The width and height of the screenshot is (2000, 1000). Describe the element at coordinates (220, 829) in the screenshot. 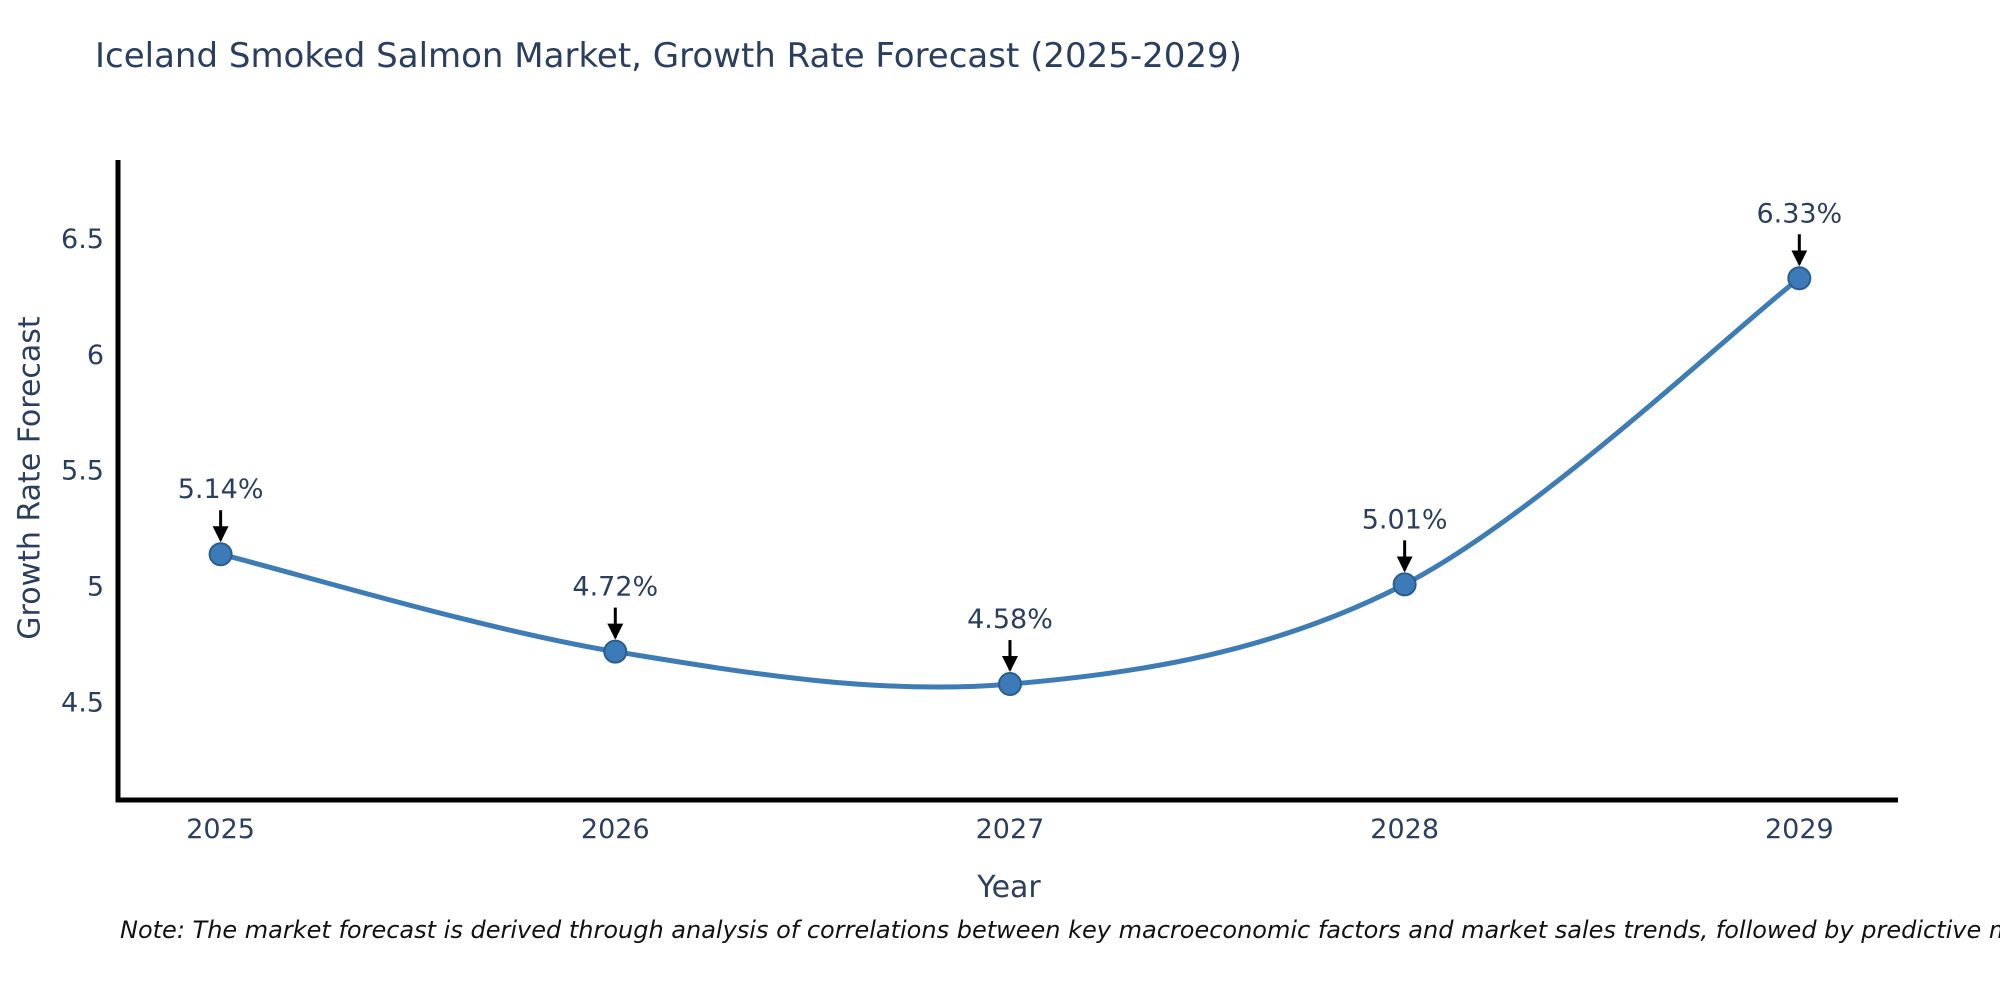

I see `x-tick-label: 2025` at that location.